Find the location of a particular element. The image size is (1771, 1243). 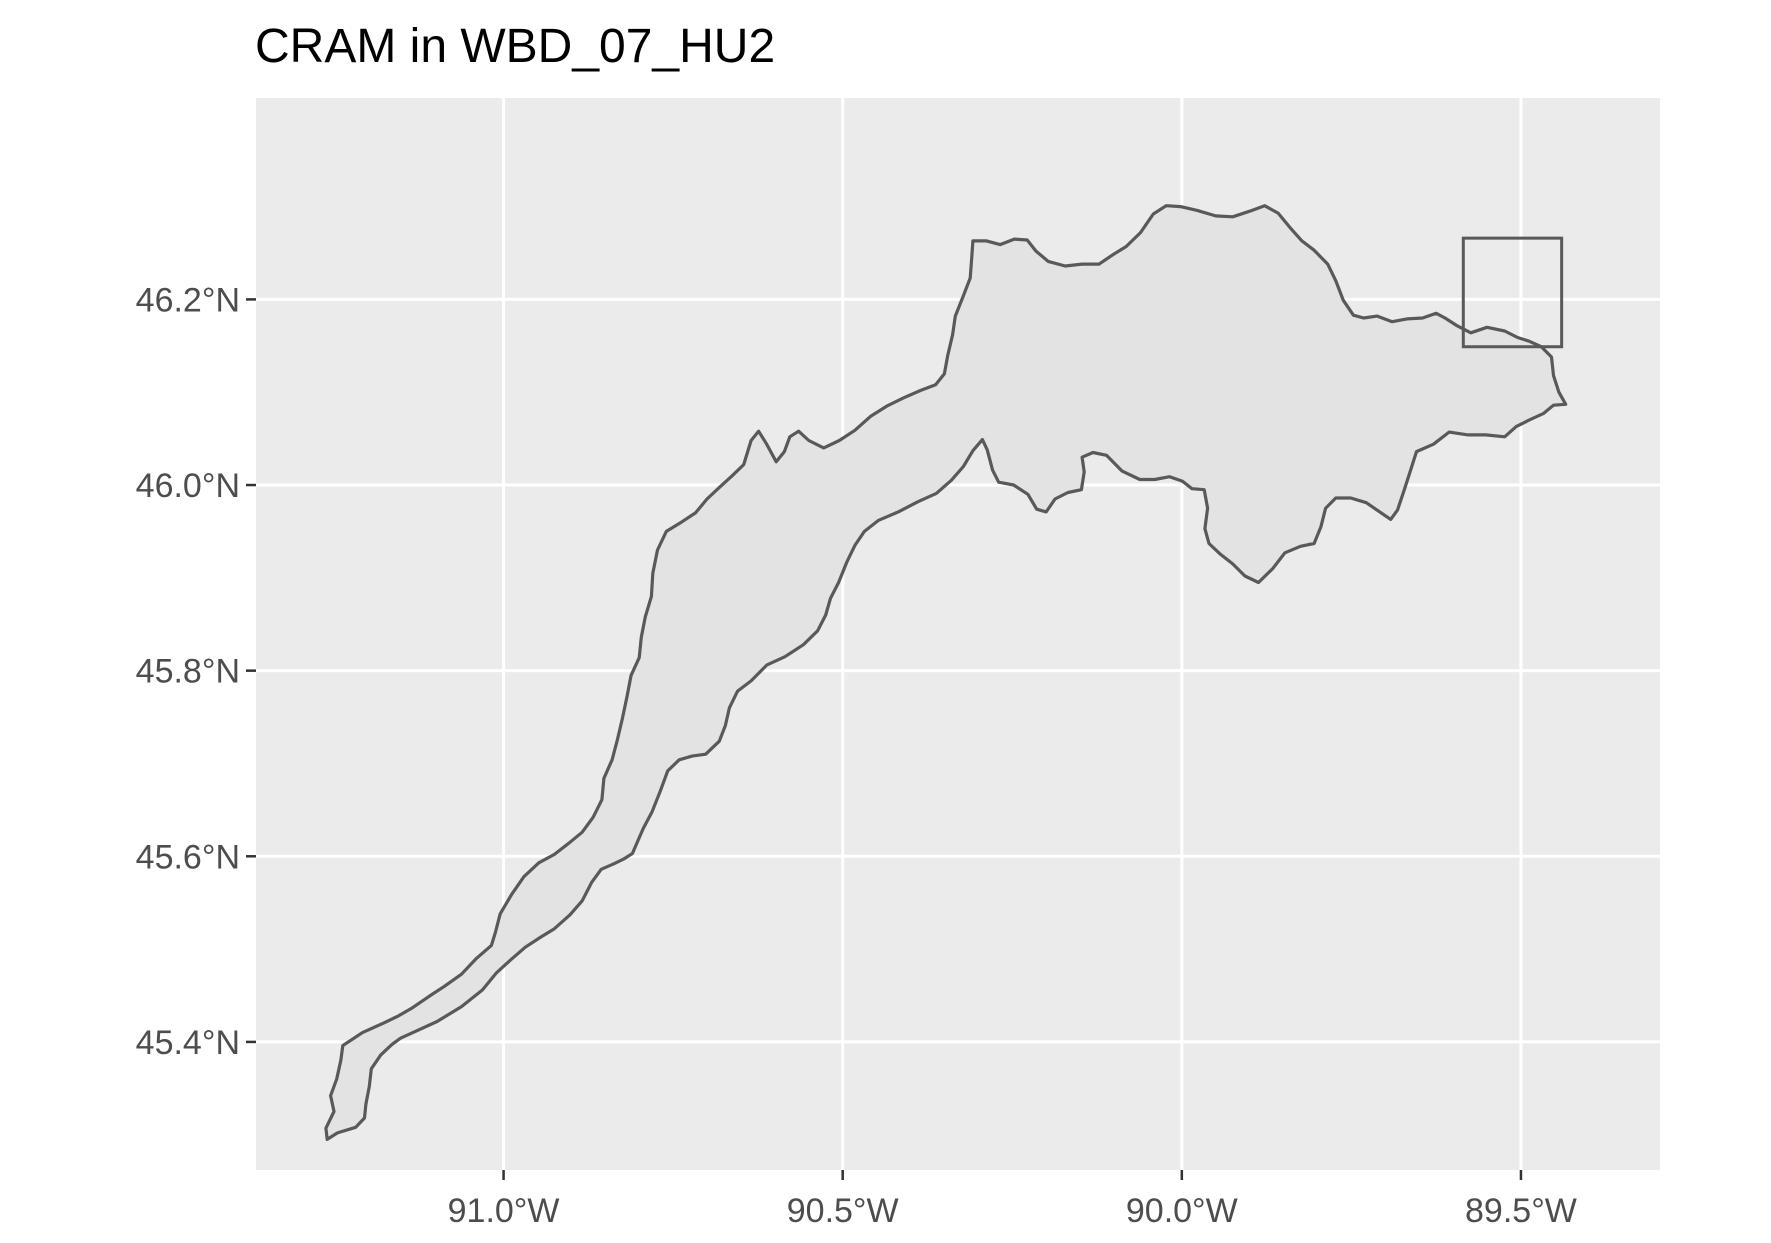

extent-box is located at coordinates (1512, 292).